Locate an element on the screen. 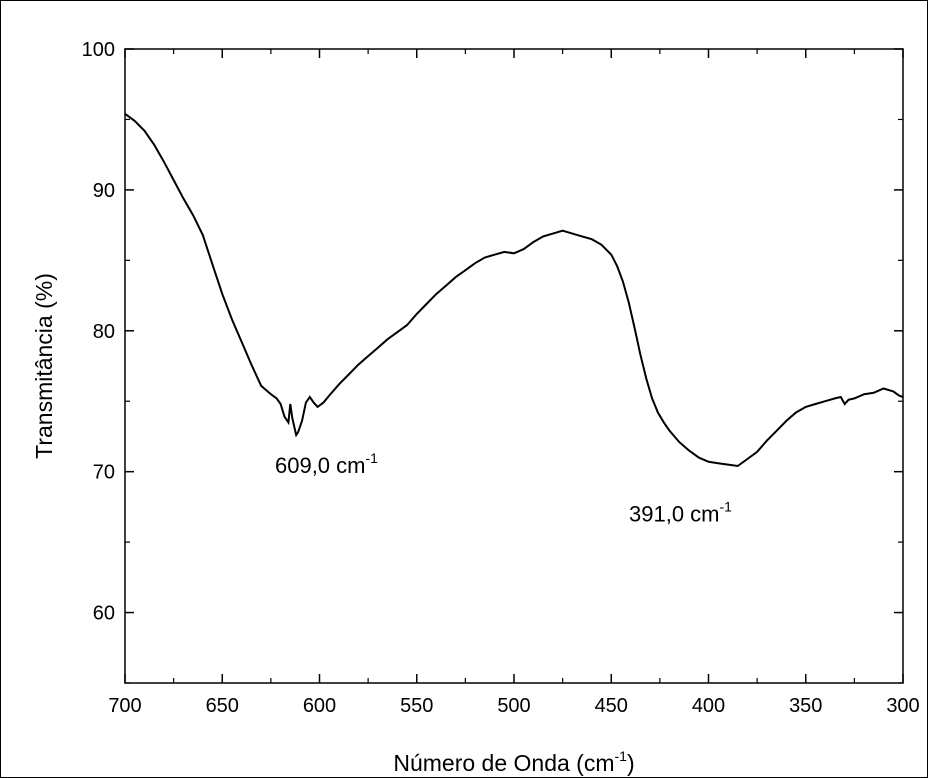 This screenshot has height=778, width=928. x-axis-title-sup: -1 is located at coordinates (621, 756).